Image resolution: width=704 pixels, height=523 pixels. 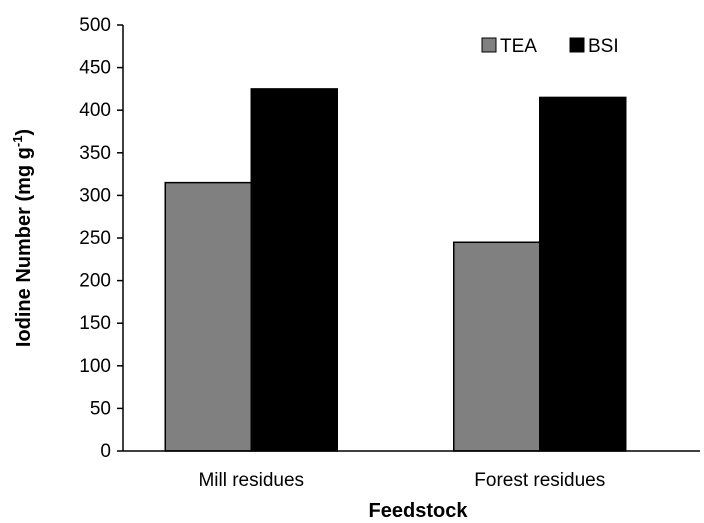 I want to click on y-tick-label: 300, so click(x=95, y=195).